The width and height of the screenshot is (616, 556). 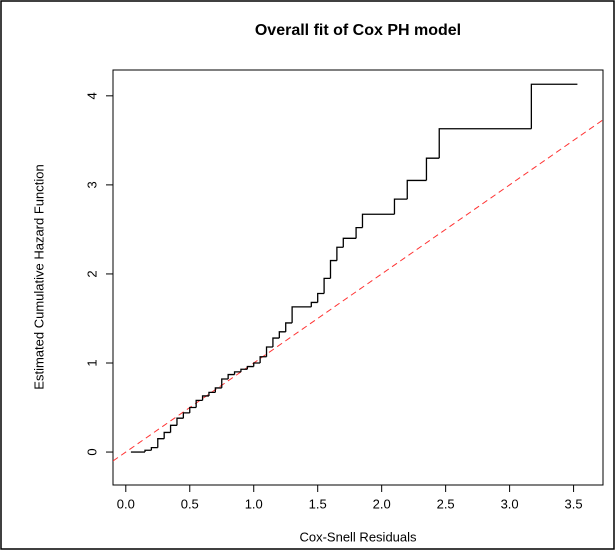 What do you see at coordinates (91, 273) in the screenshot?
I see `y-tick-label: 2` at bounding box center [91, 273].